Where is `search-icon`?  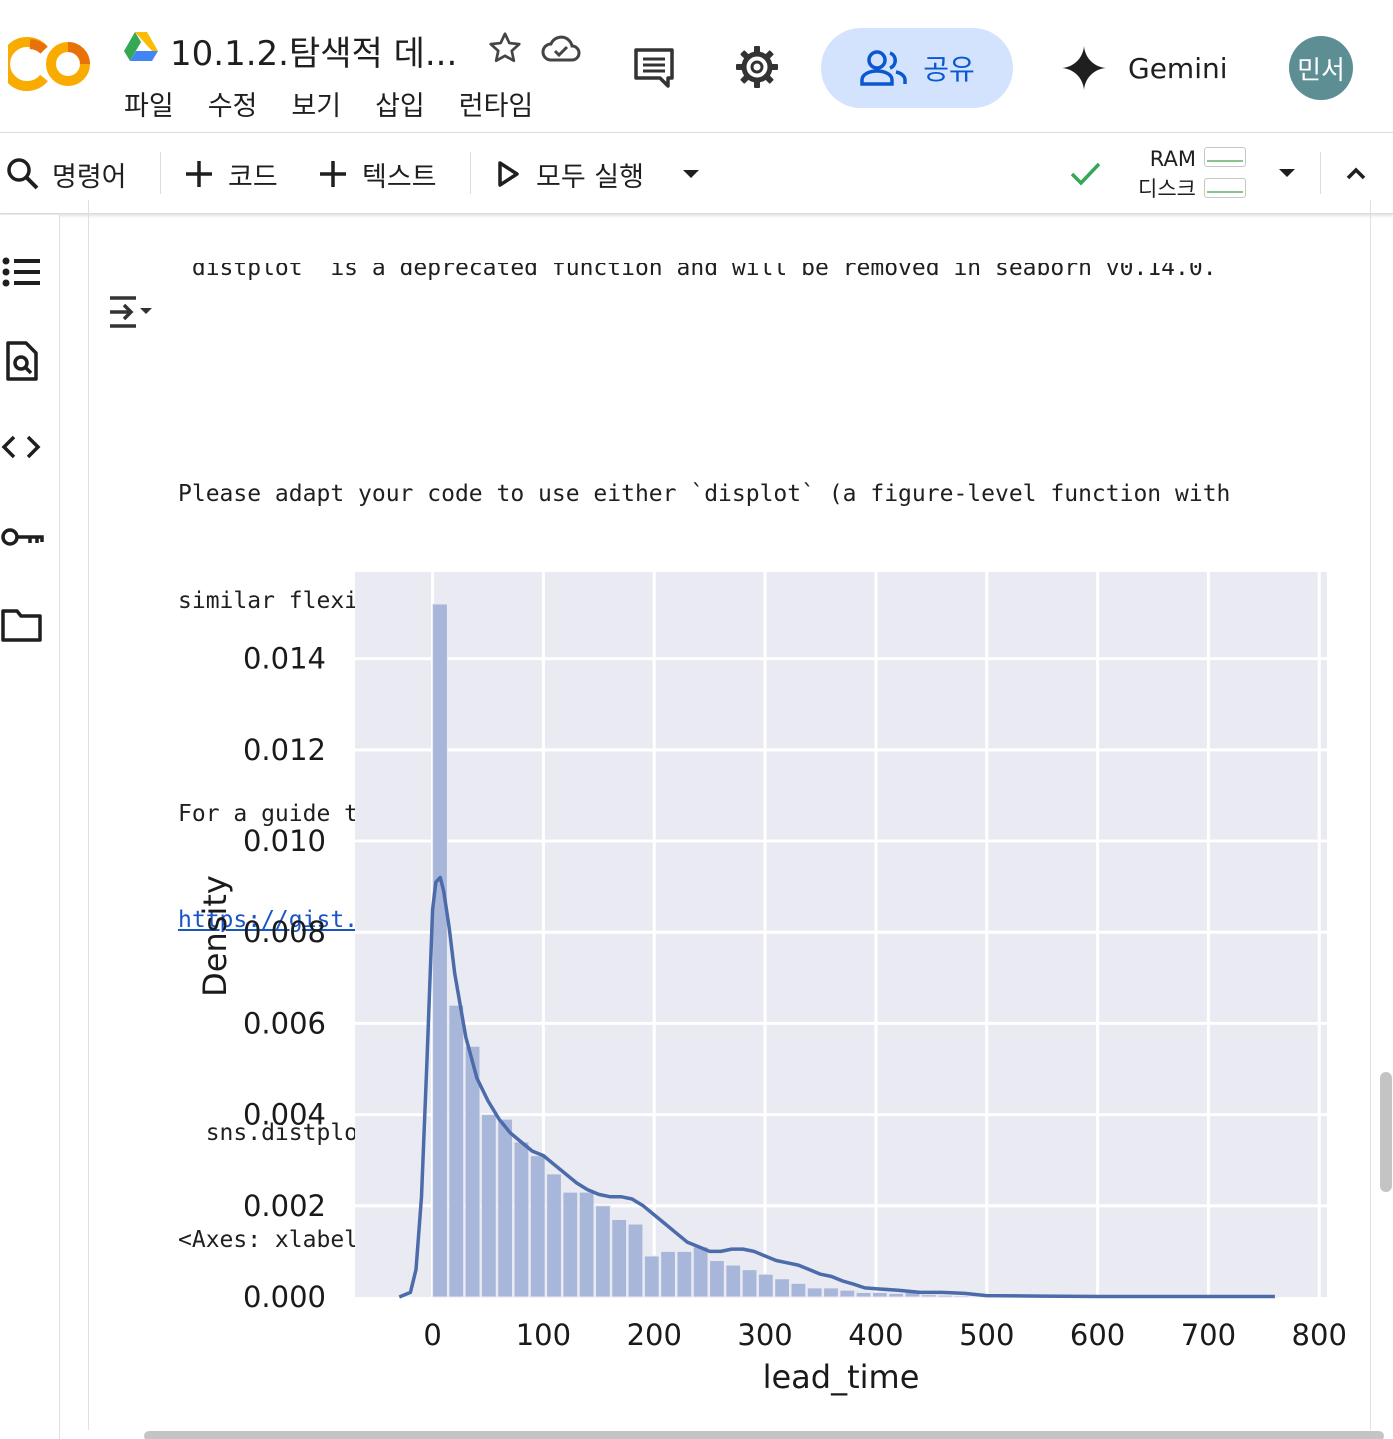
search-icon is located at coordinates (23, 174).